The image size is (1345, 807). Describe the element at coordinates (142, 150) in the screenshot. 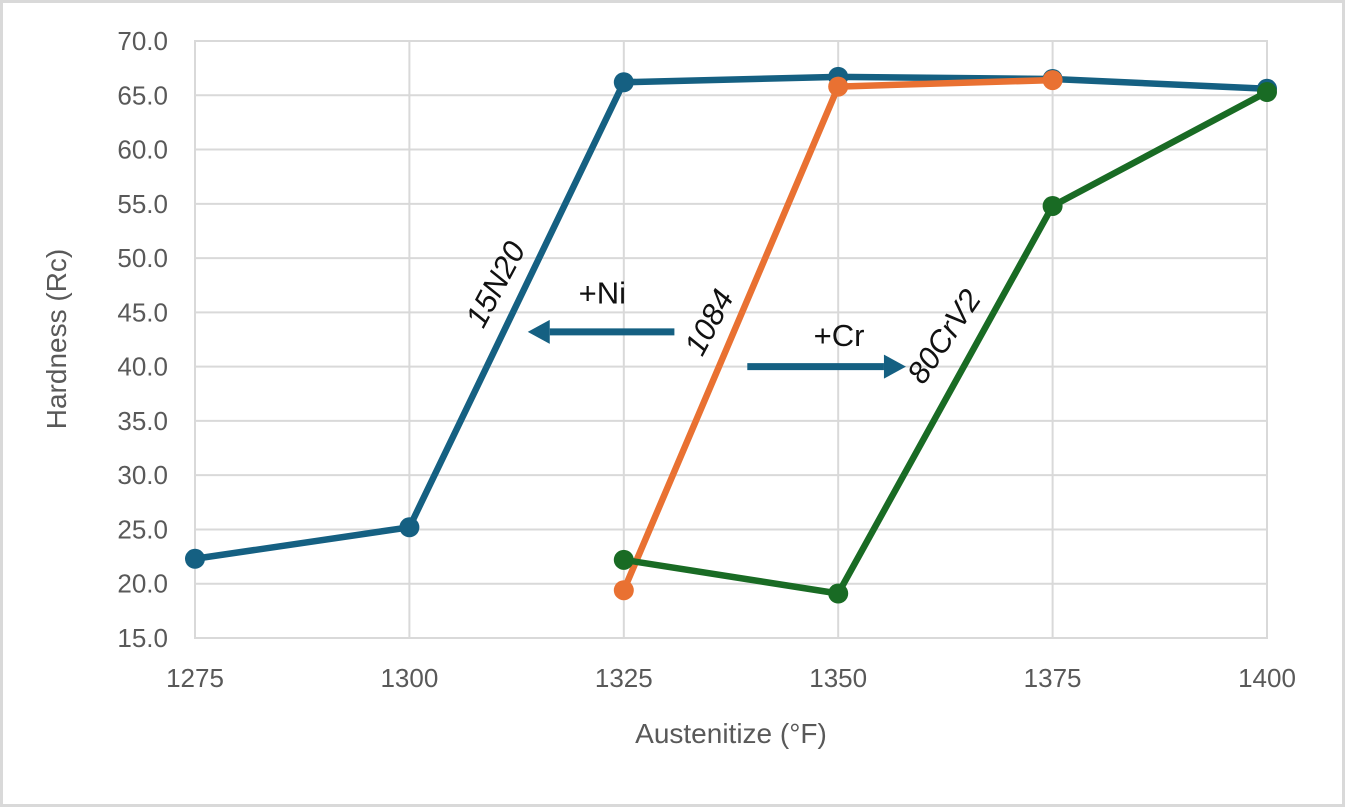

I see `y-tick-label: 60.0` at that location.